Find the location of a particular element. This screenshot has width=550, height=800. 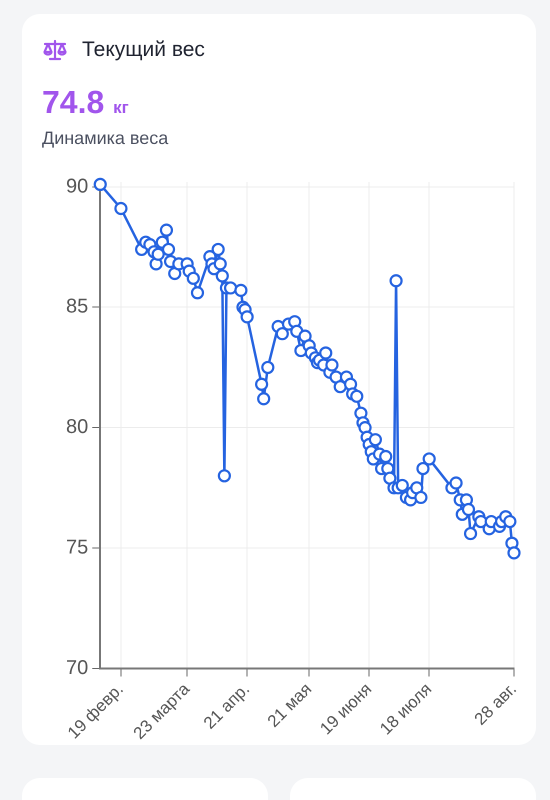

y-tick-label: 80 is located at coordinates (77, 427).